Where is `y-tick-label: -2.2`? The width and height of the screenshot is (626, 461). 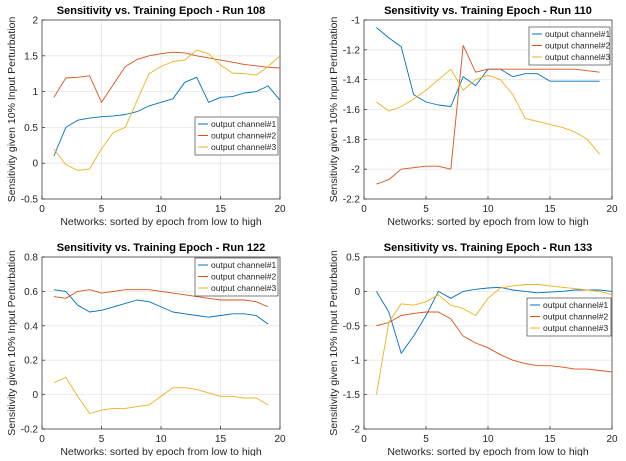 y-tick-label: -2.2 is located at coordinates (352, 200).